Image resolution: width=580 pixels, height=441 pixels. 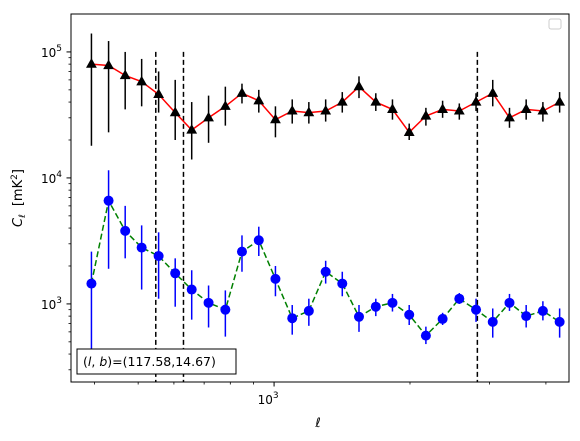 What do you see at coordinates (51, 304) in the screenshot?
I see `y-tick-label: 10³` at bounding box center [51, 304].